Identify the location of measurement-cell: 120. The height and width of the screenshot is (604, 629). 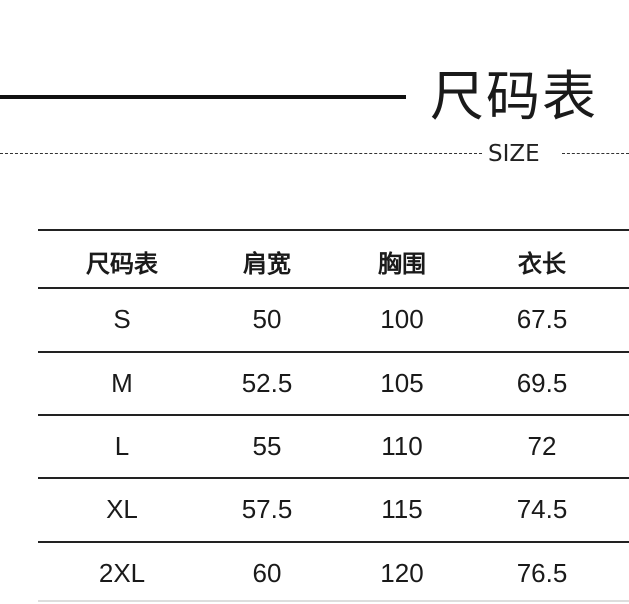
(402, 572).